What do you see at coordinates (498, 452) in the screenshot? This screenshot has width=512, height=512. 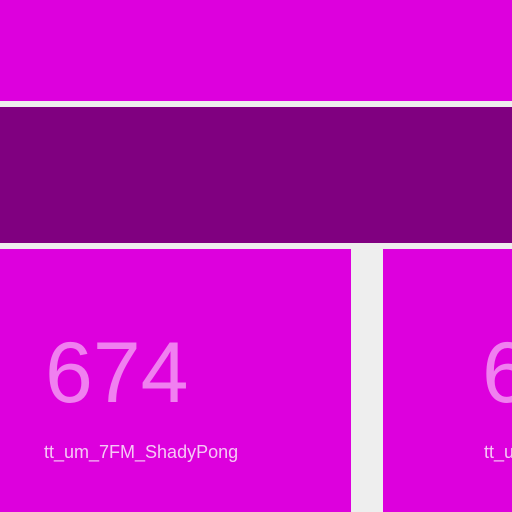 I see `tile-label: tt_u` at bounding box center [498, 452].